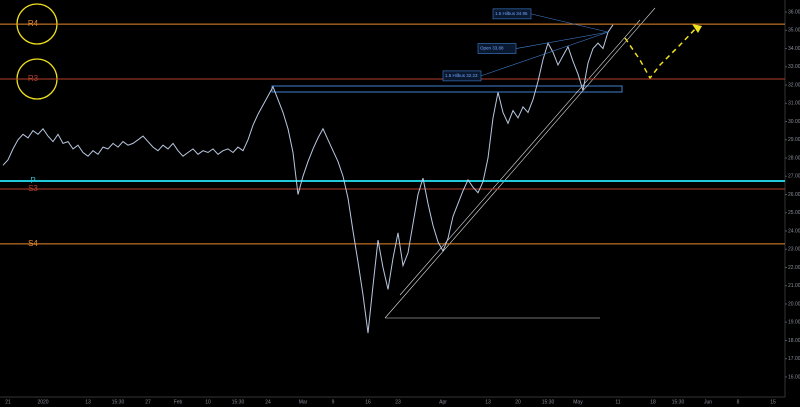  I want to click on y-tick-label: 33.00, so click(794, 67).